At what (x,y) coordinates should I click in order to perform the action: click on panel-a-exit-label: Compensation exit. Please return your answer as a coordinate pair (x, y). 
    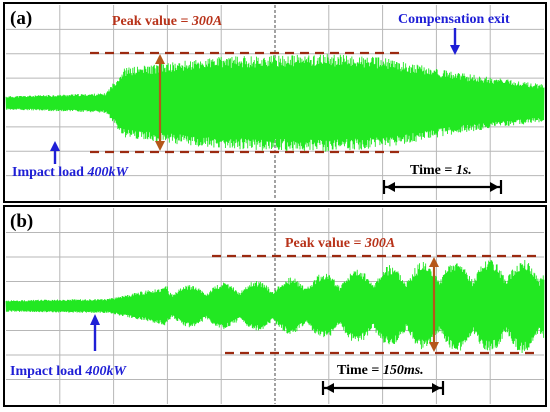
    Looking at the image, I should click on (454, 19).